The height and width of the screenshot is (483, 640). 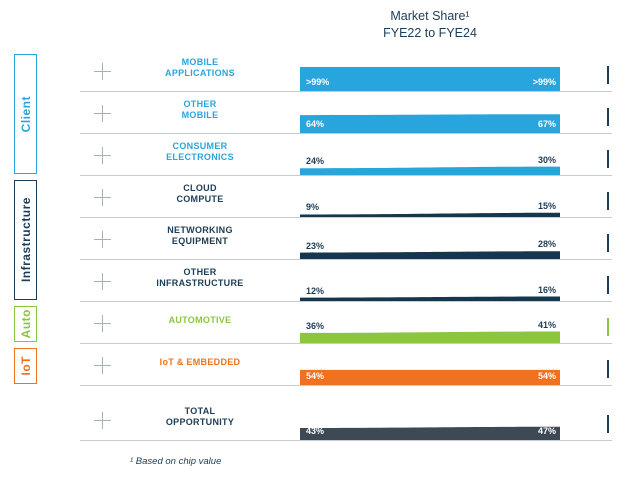 What do you see at coordinates (430, 33) in the screenshot?
I see `chart-subtitle: FYE22 to FYE24` at bounding box center [430, 33].